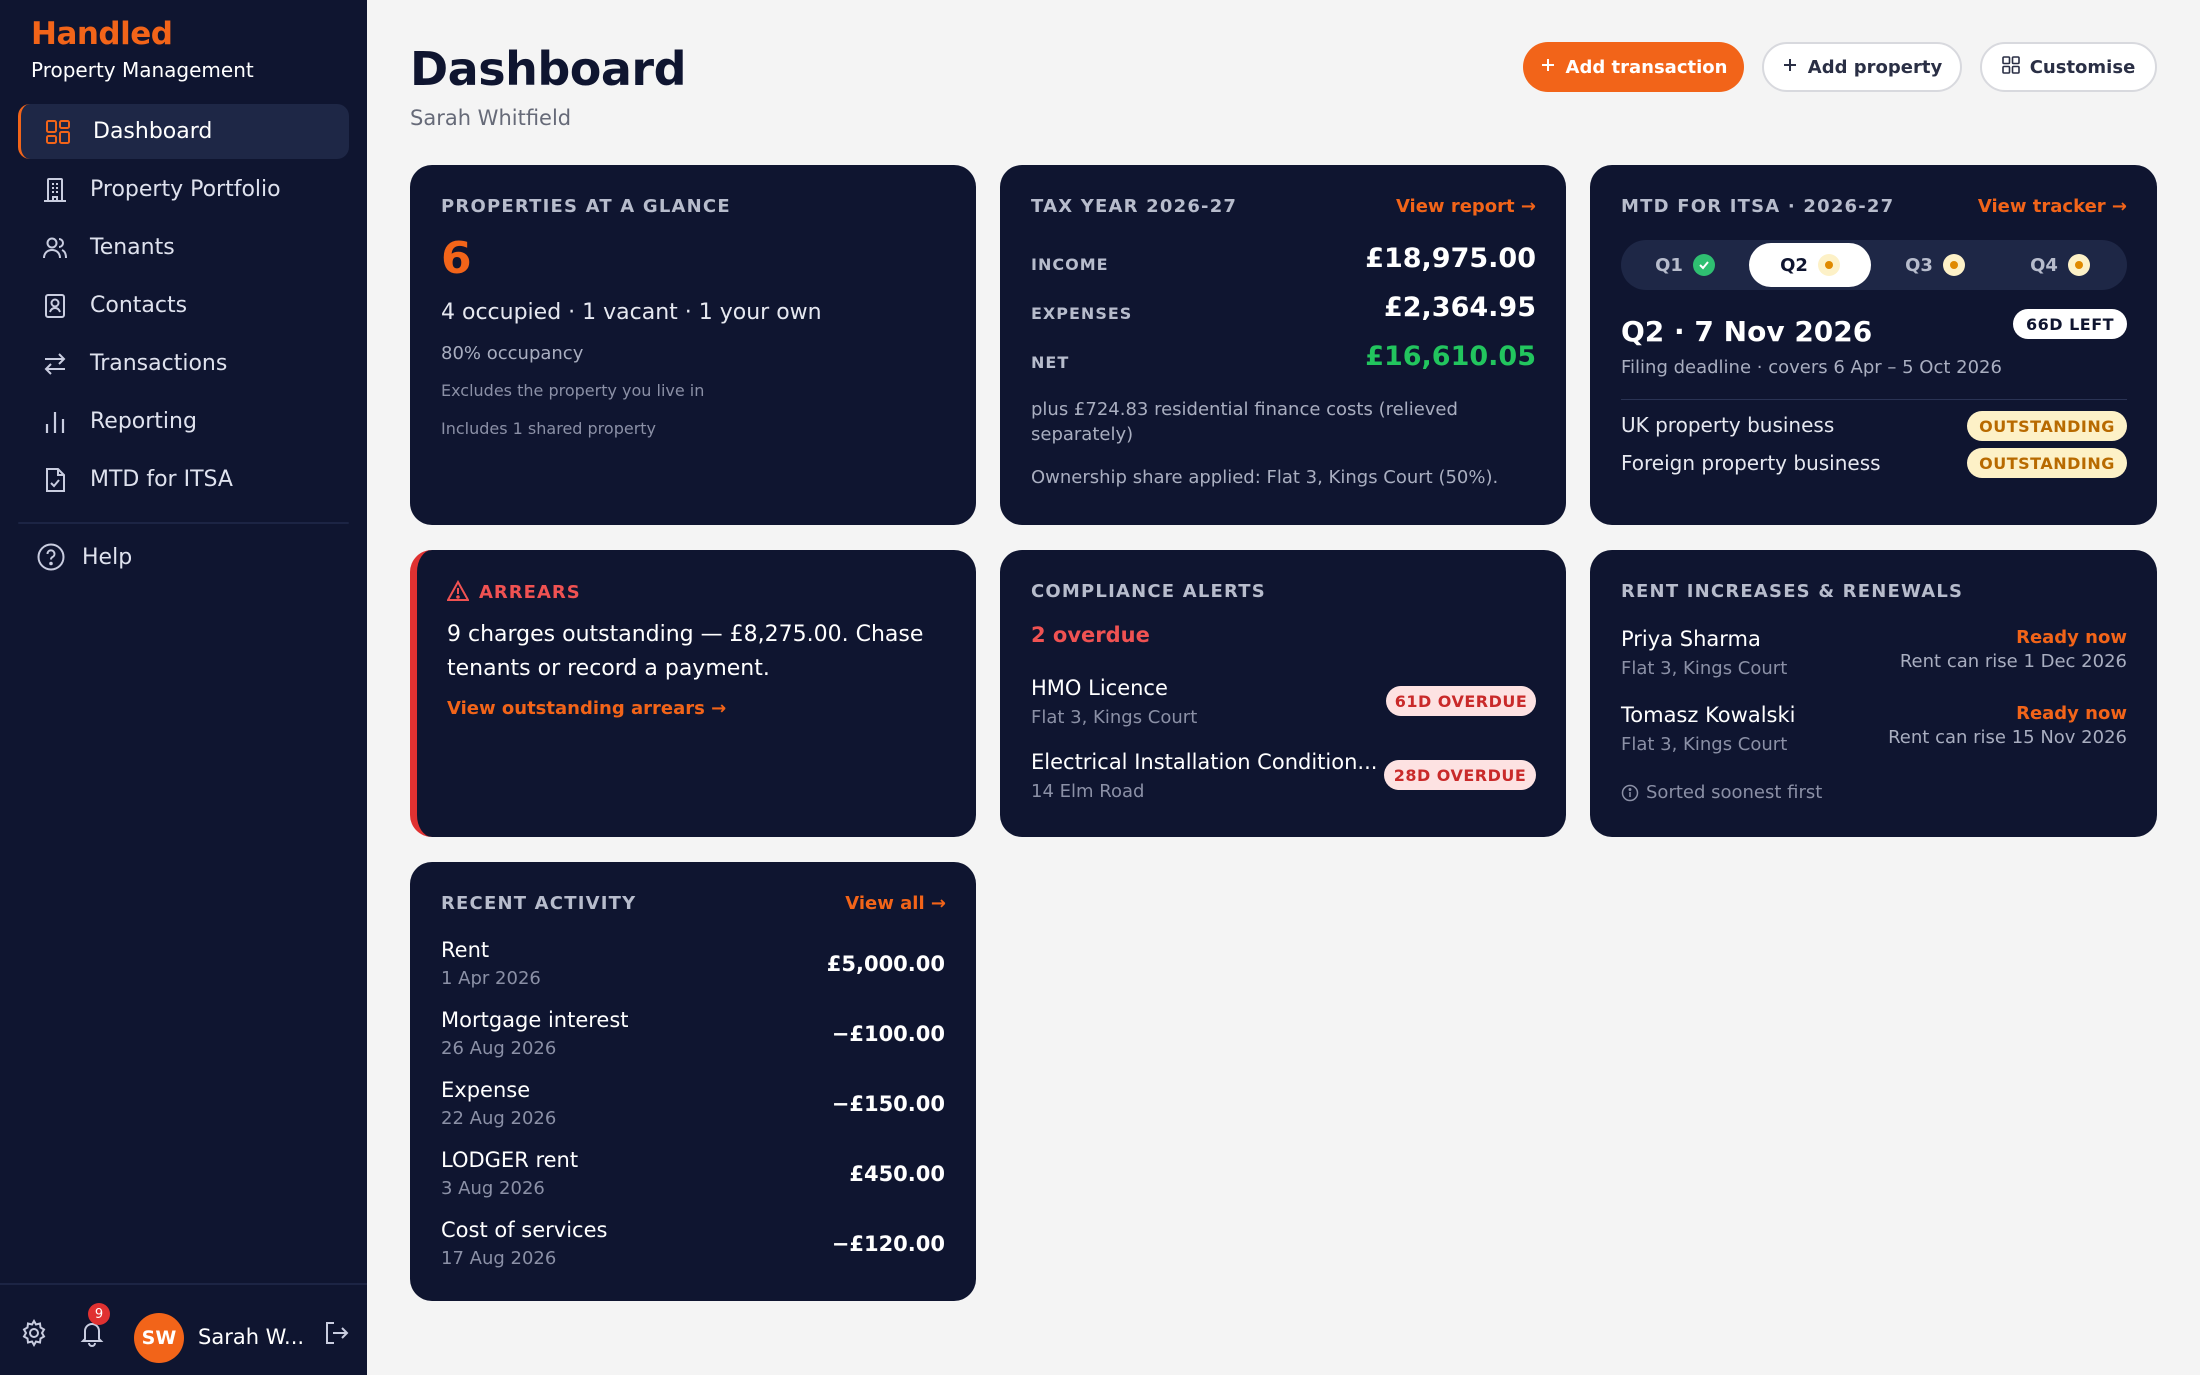  What do you see at coordinates (183, 363) in the screenshot?
I see `sidebar-item-transactions: Transactions` at bounding box center [183, 363].